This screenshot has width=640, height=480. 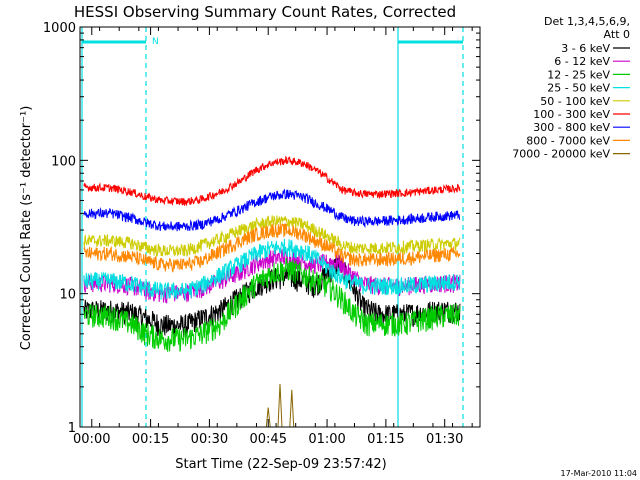 I want to click on series-line-50-100-kev, so click(x=272, y=236).